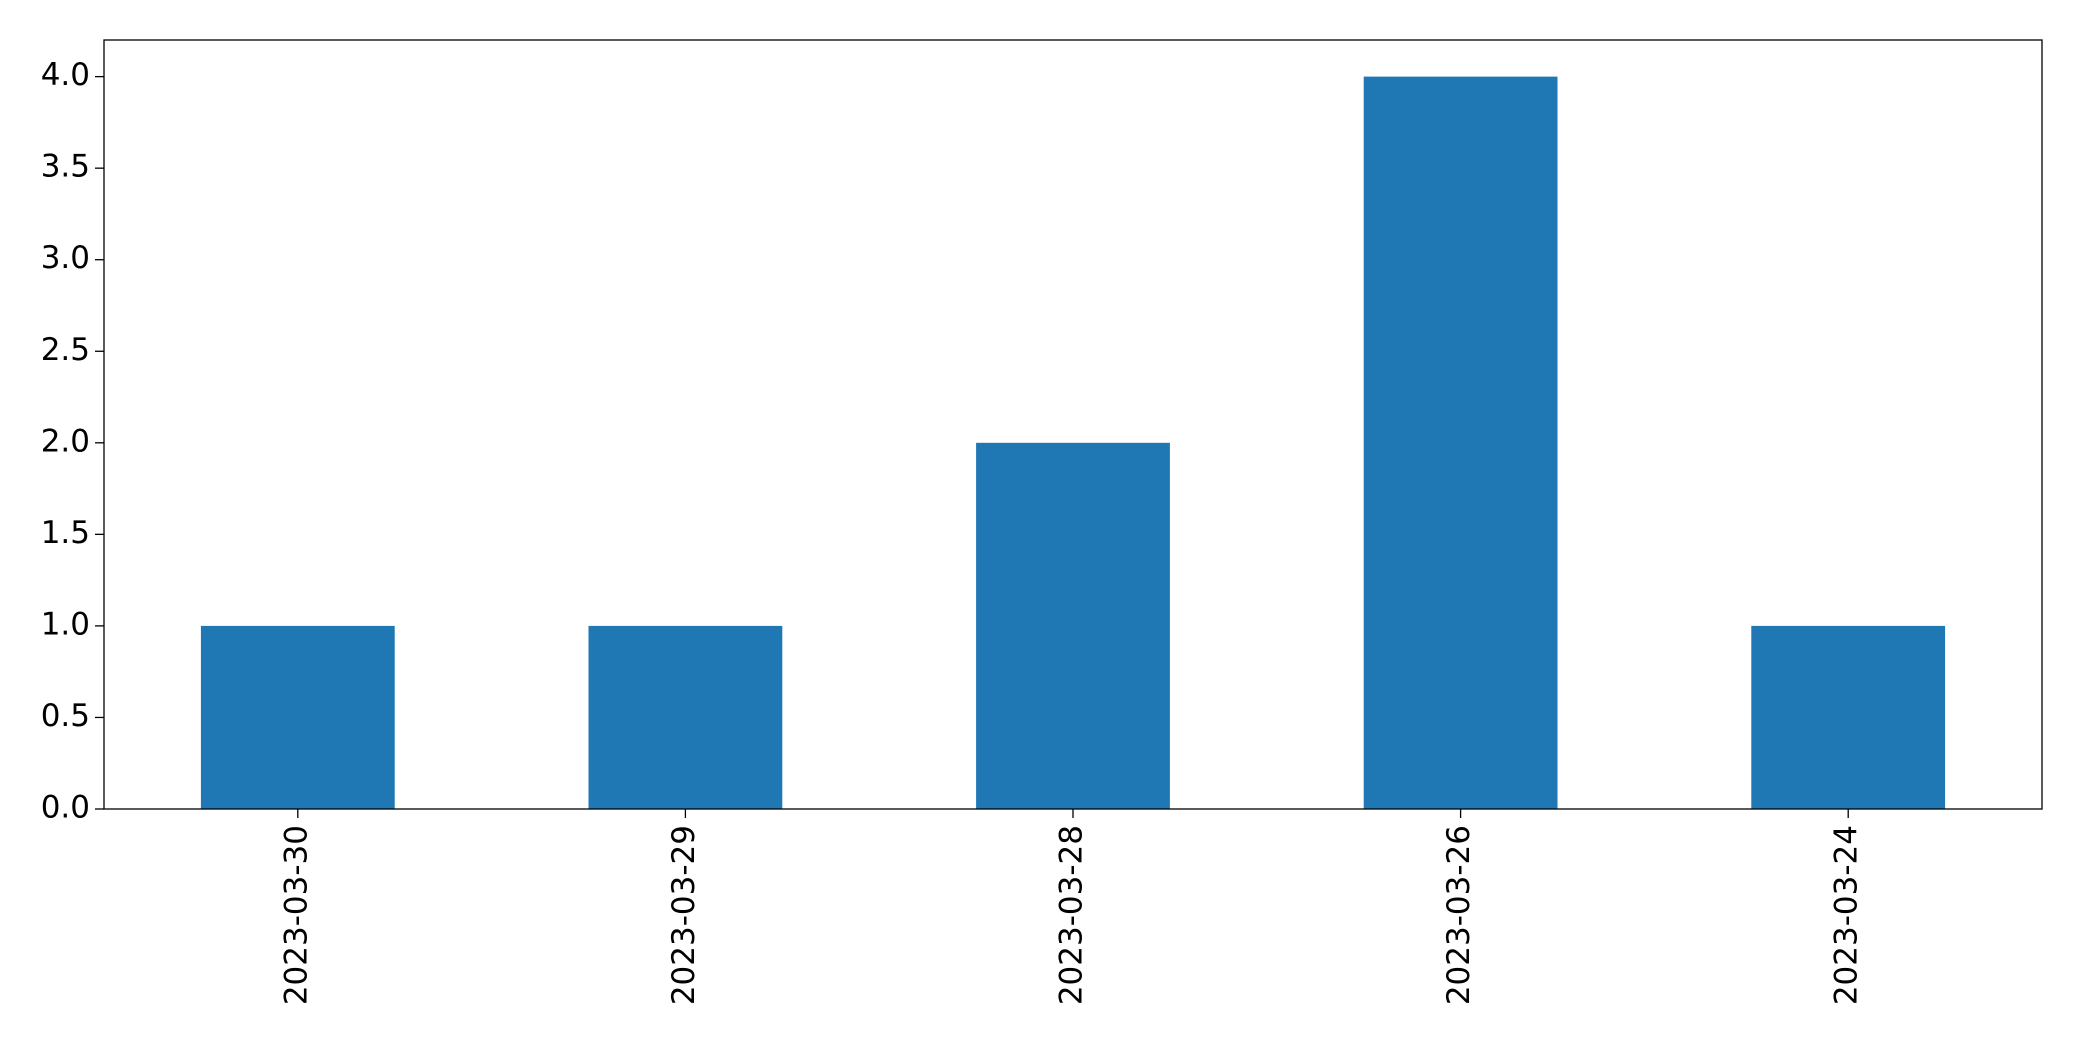 The image size is (2082, 1061). What do you see at coordinates (65, 624) in the screenshot?
I see `y-tick-label: 1.0` at bounding box center [65, 624].